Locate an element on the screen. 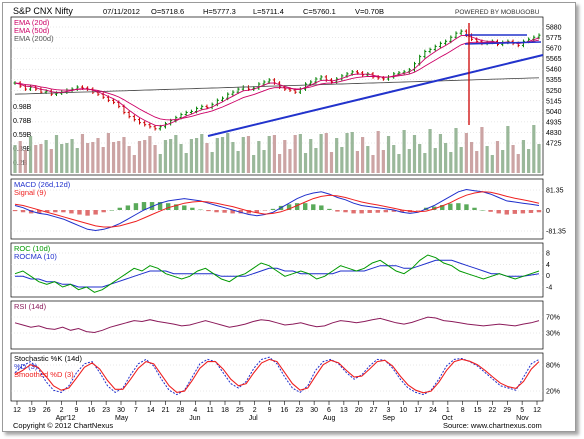 The width and height of the screenshot is (584, 439). volume-tick-label: 0.59B is located at coordinates (22, 135).